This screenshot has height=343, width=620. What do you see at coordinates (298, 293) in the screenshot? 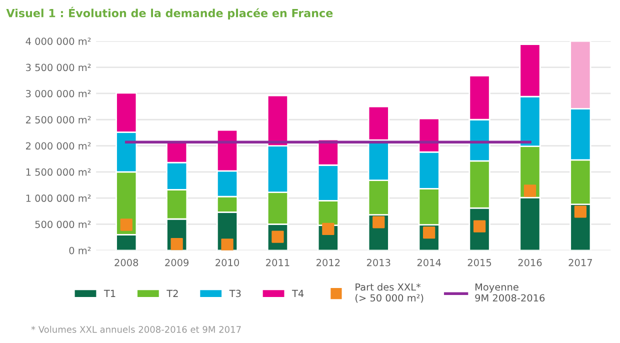
I see `legend-label: T4` at bounding box center [298, 293].